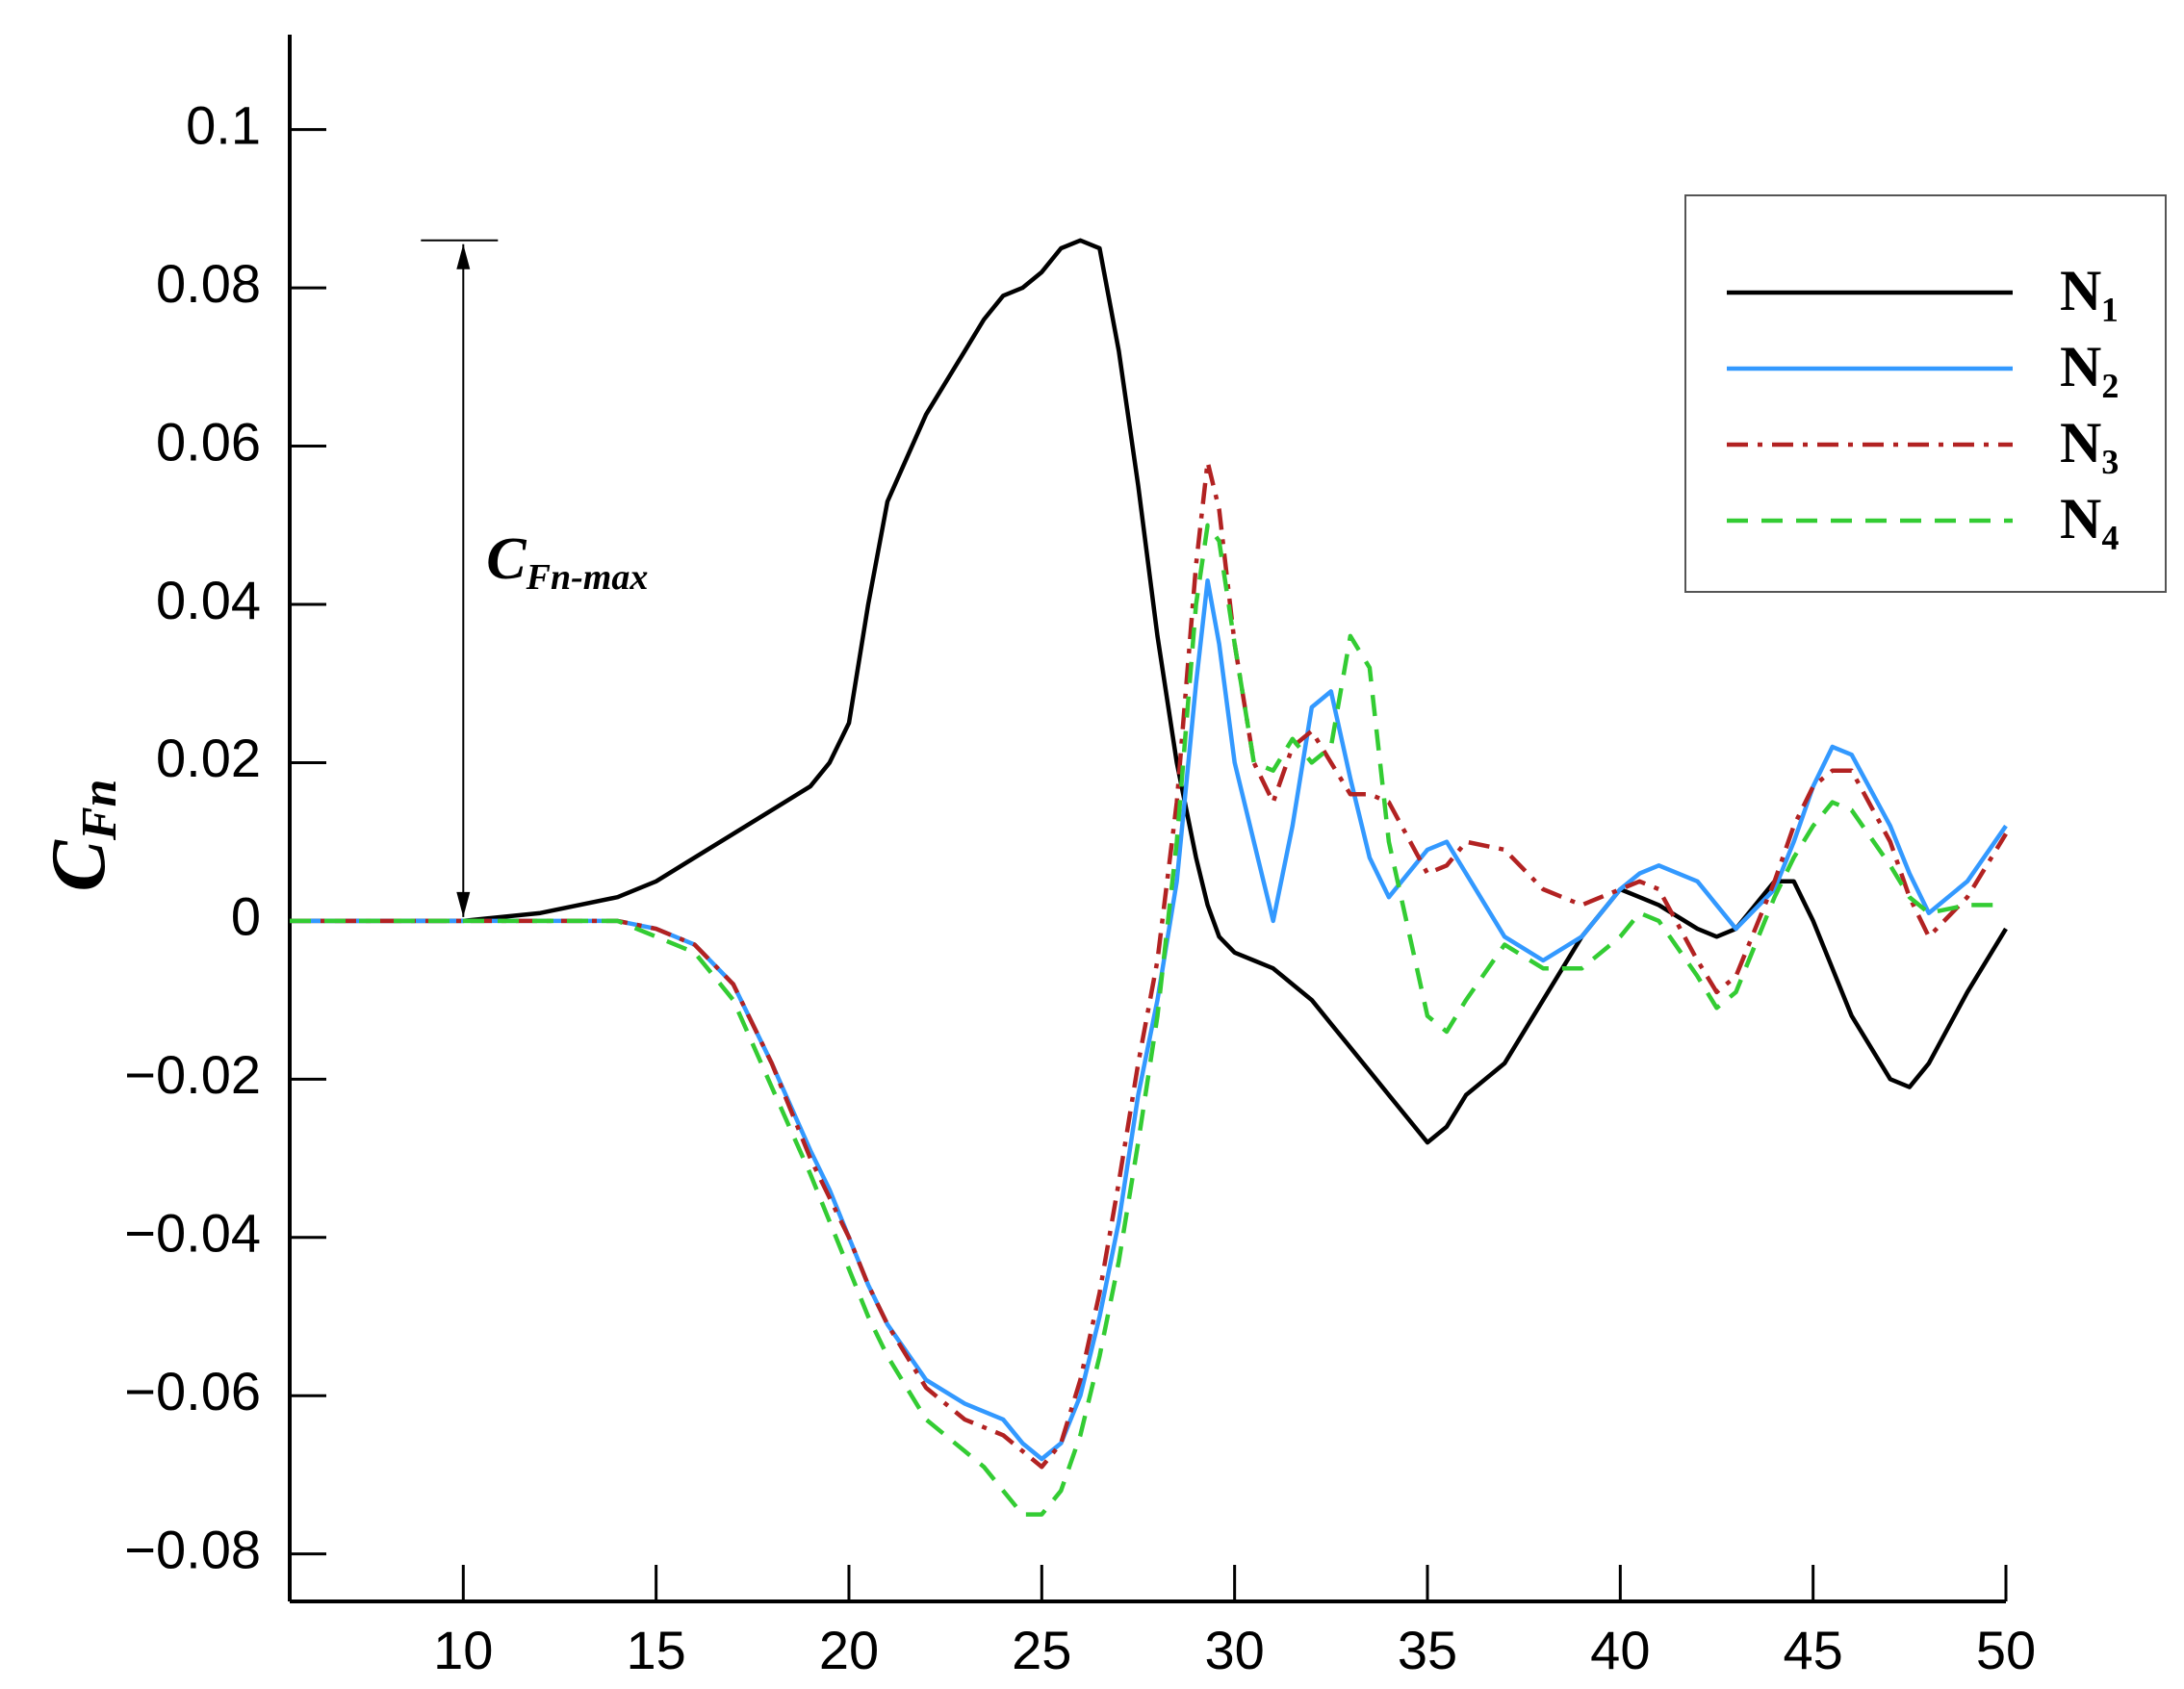 The width and height of the screenshot is (2184, 1689). I want to click on y-tick-label: −0.06, so click(192, 1391).